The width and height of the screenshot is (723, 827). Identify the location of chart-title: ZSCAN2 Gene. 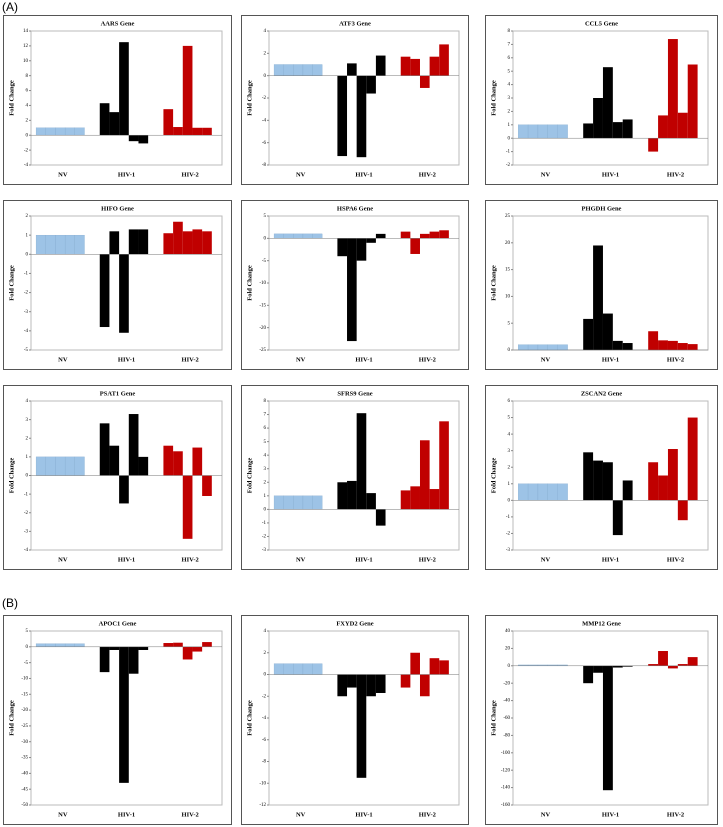
(601, 393).